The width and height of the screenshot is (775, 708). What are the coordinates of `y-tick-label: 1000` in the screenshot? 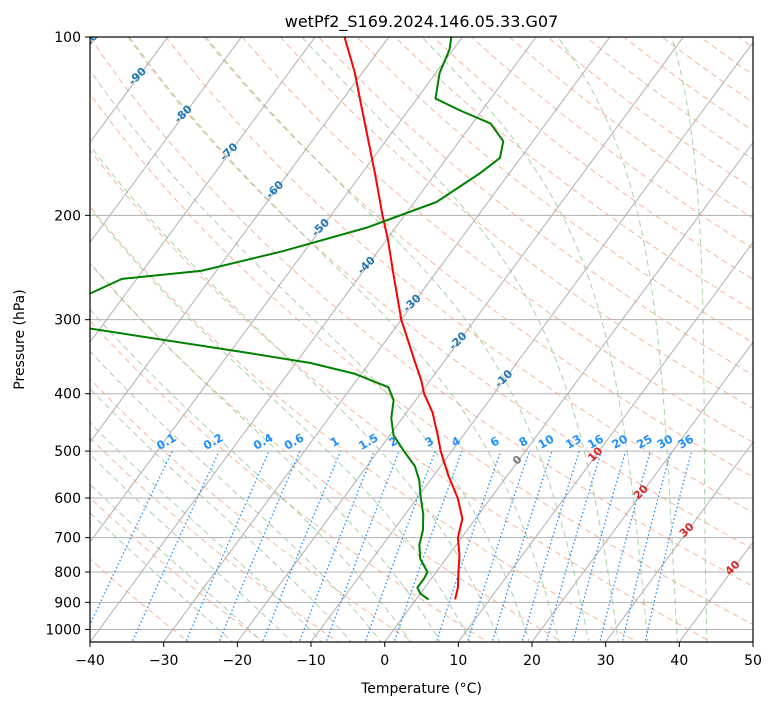 It's located at (63, 630).